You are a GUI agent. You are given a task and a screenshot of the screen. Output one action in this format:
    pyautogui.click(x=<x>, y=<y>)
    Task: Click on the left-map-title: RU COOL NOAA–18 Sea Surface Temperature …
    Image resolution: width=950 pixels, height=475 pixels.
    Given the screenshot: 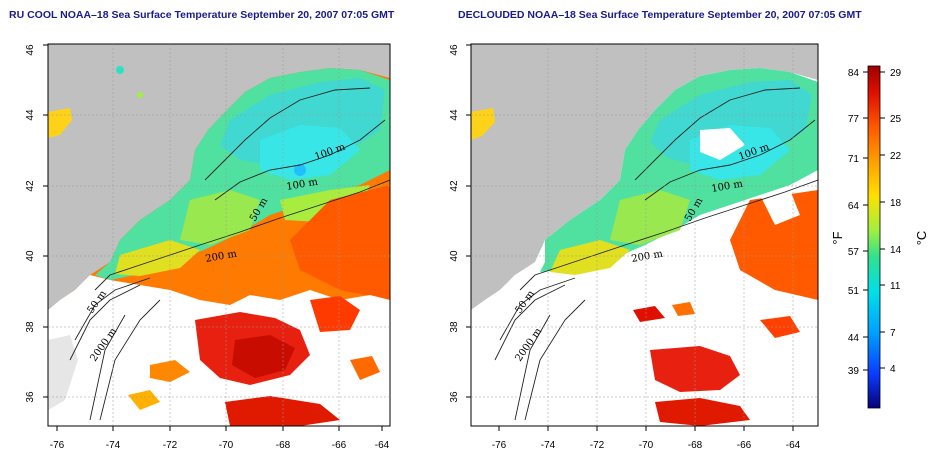 What is the action you would take?
    pyautogui.click(x=202, y=15)
    